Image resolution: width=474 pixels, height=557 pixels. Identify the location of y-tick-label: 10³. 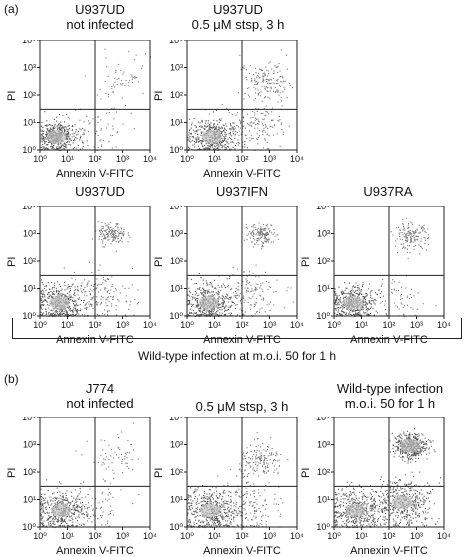
(29, 234).